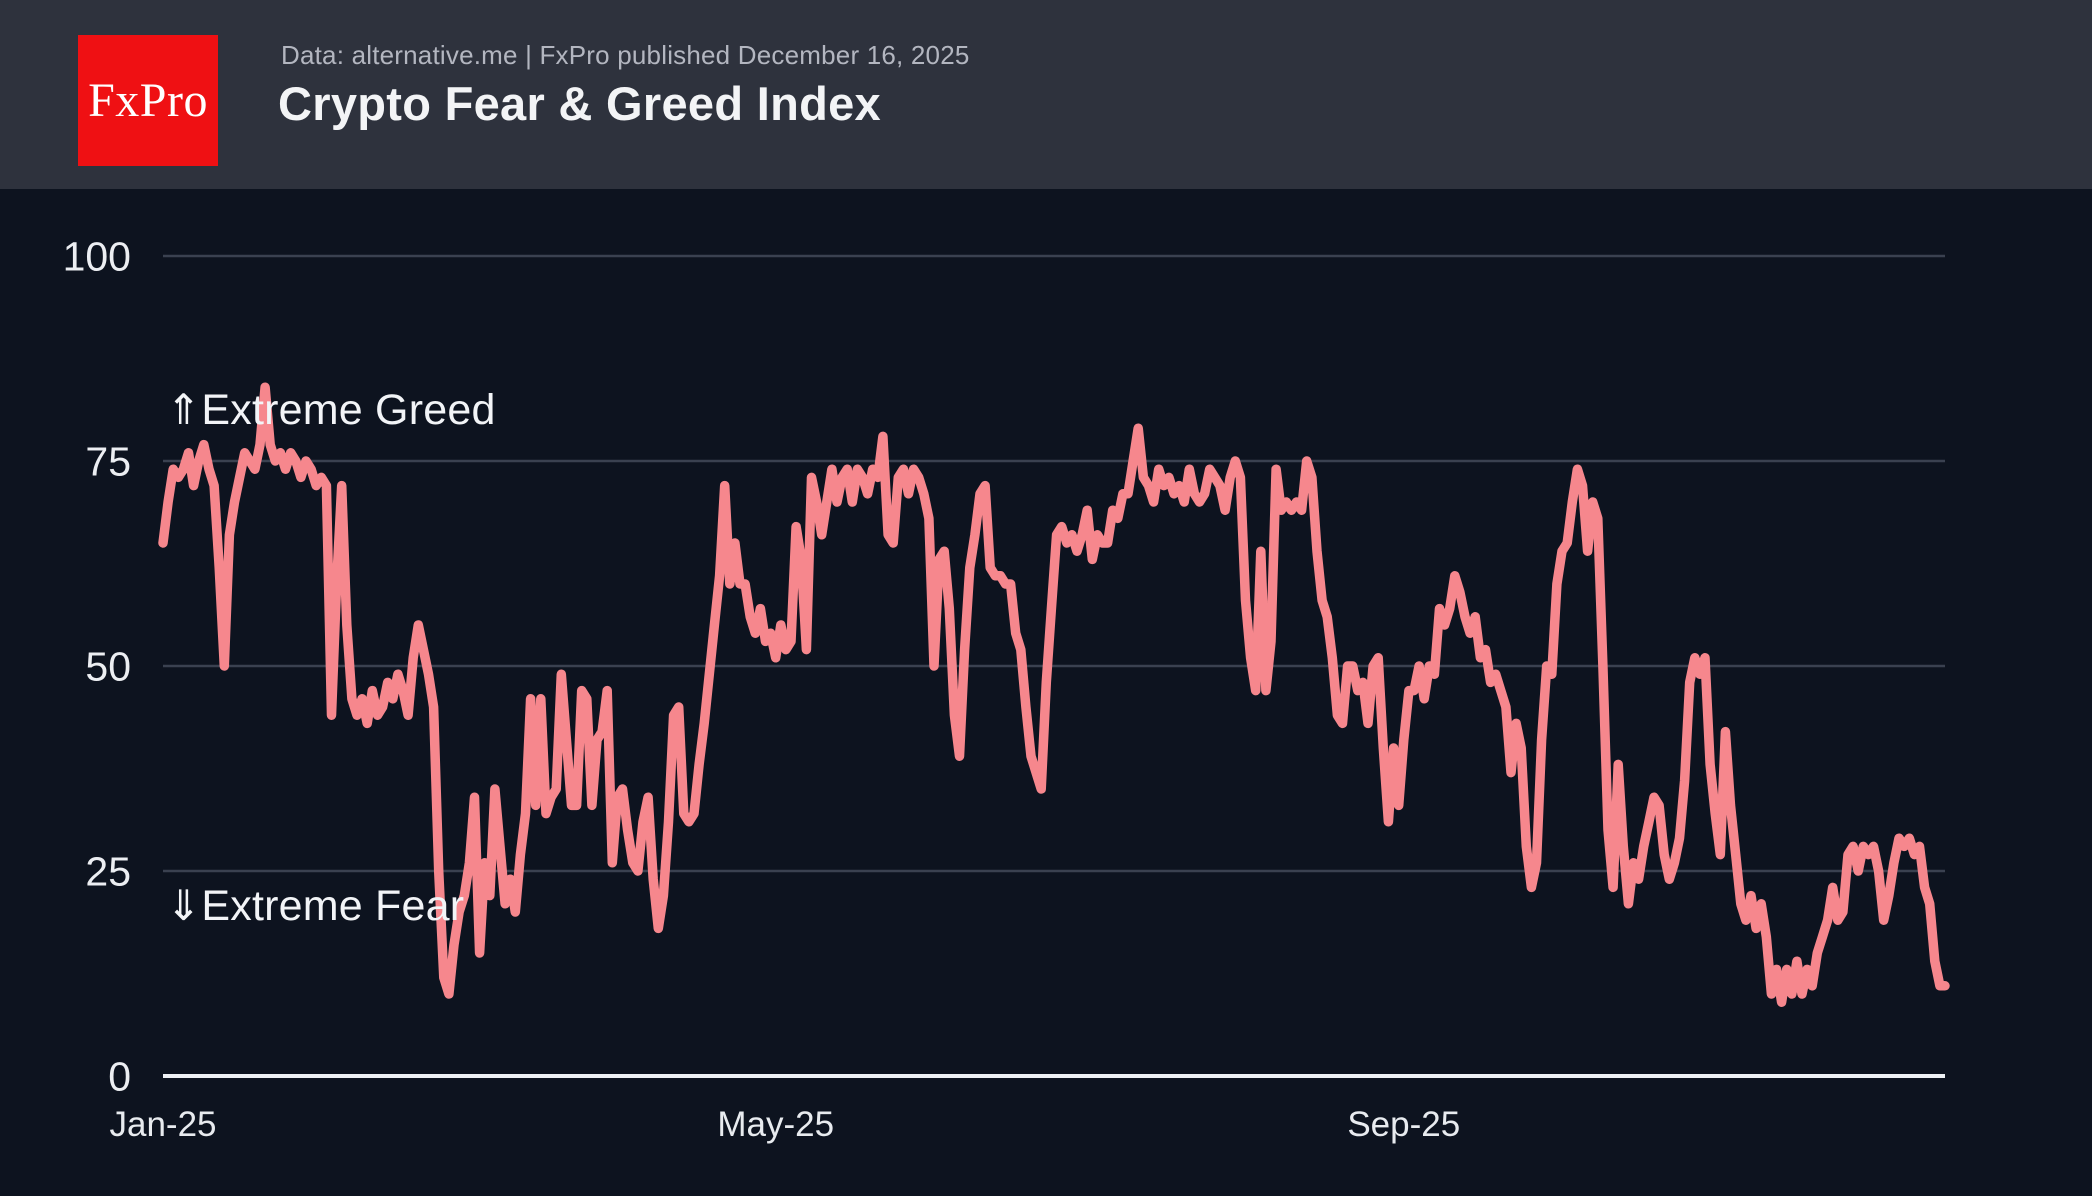 The height and width of the screenshot is (1196, 2092). I want to click on fxpro-logo: FxPro, so click(148, 100).